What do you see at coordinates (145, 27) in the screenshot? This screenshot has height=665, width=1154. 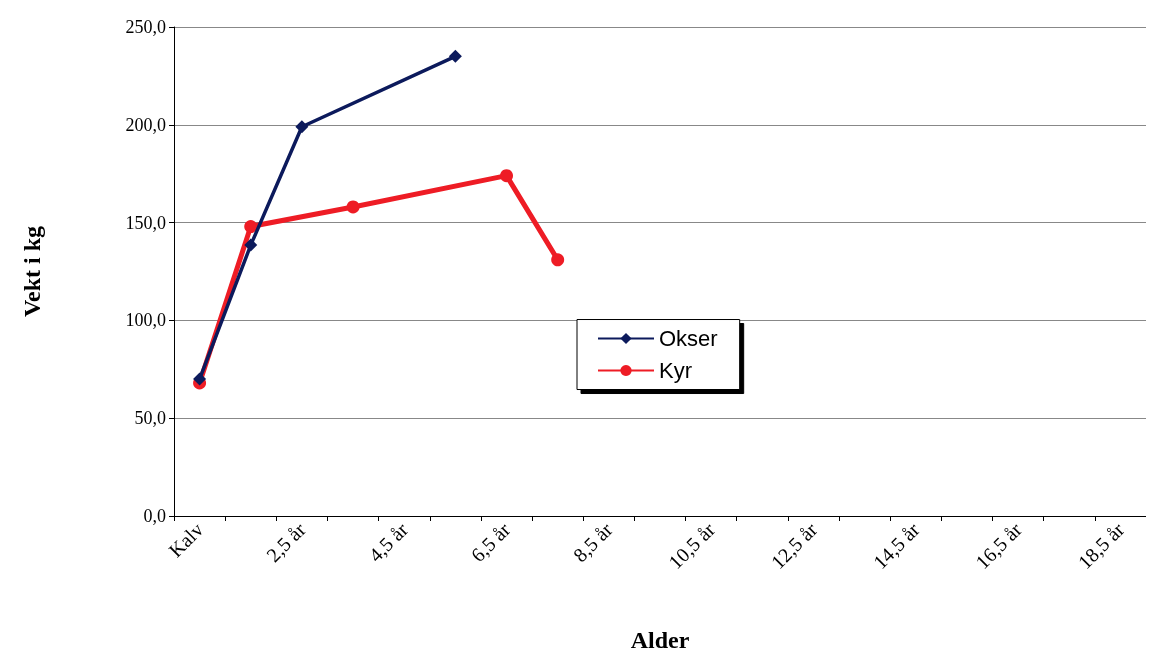 I see `y-tick-label: 250,0` at bounding box center [145, 27].